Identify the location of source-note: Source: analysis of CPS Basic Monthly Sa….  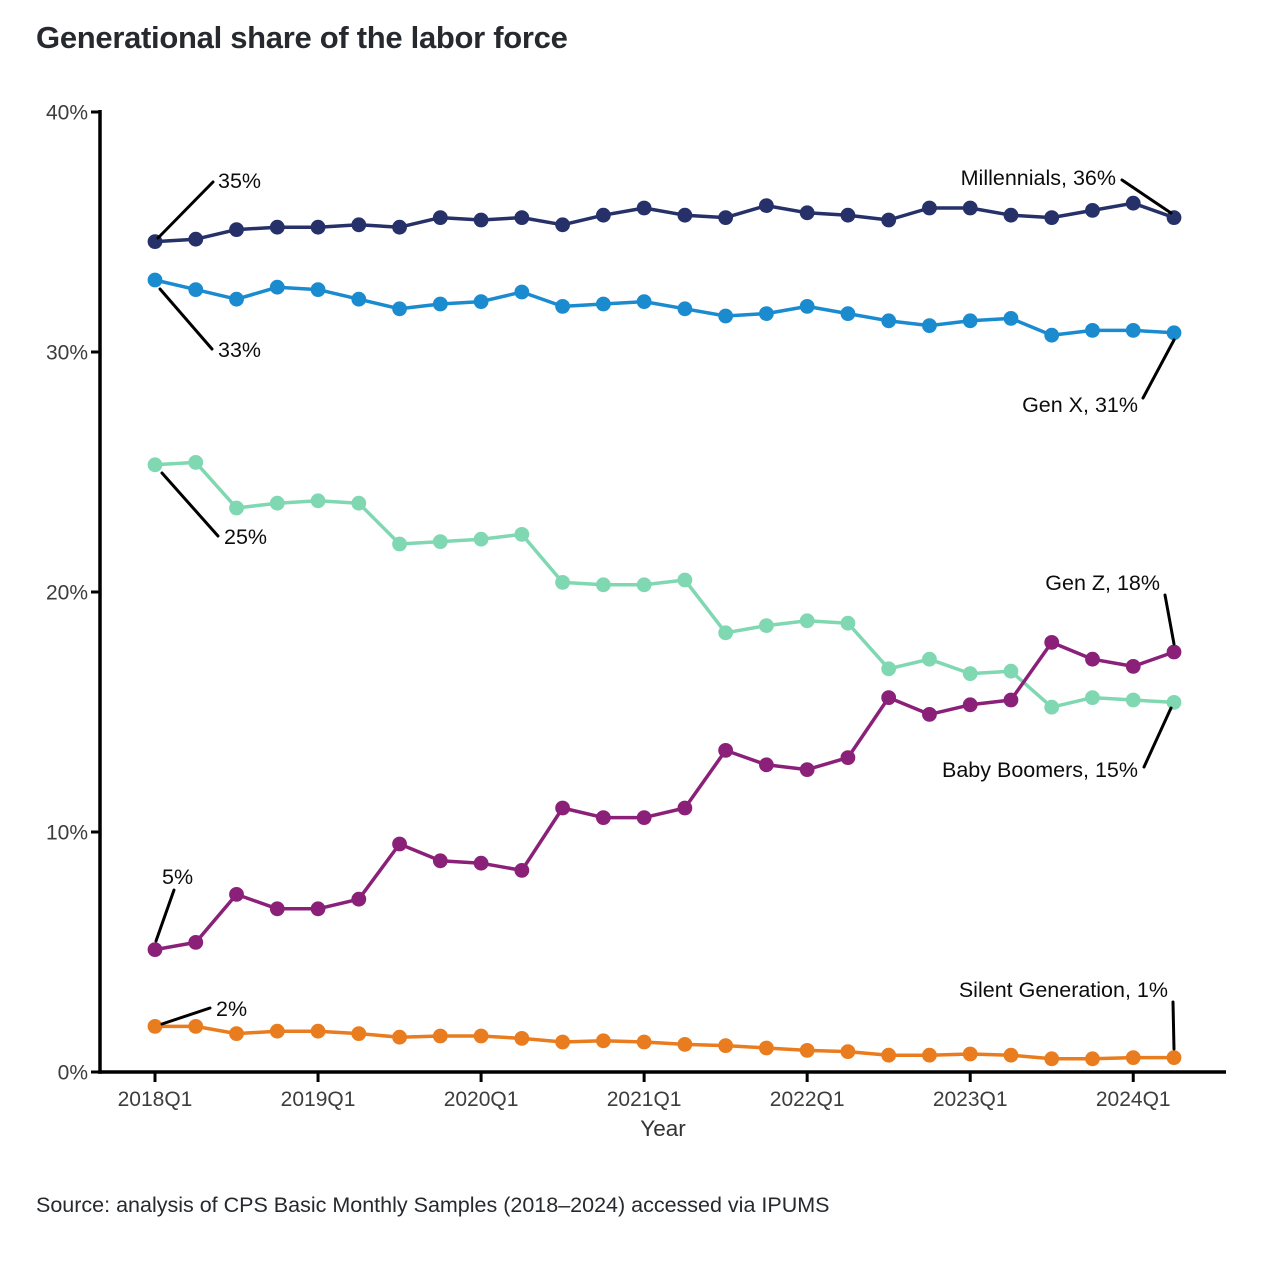
(433, 1205).